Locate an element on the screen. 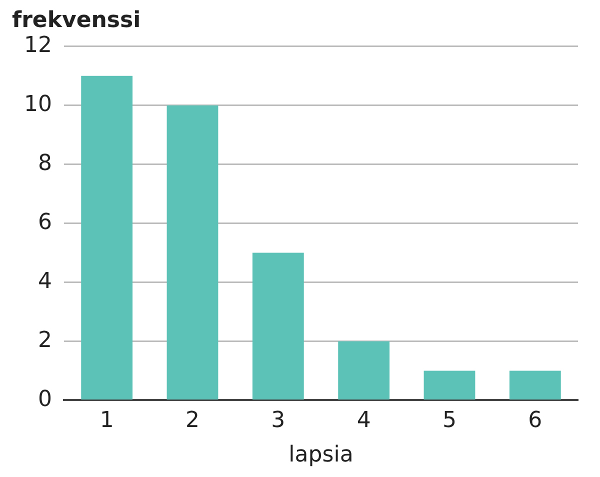 This screenshot has width=600, height=477. y-axis-title: frekvenssi is located at coordinates (76, 20).